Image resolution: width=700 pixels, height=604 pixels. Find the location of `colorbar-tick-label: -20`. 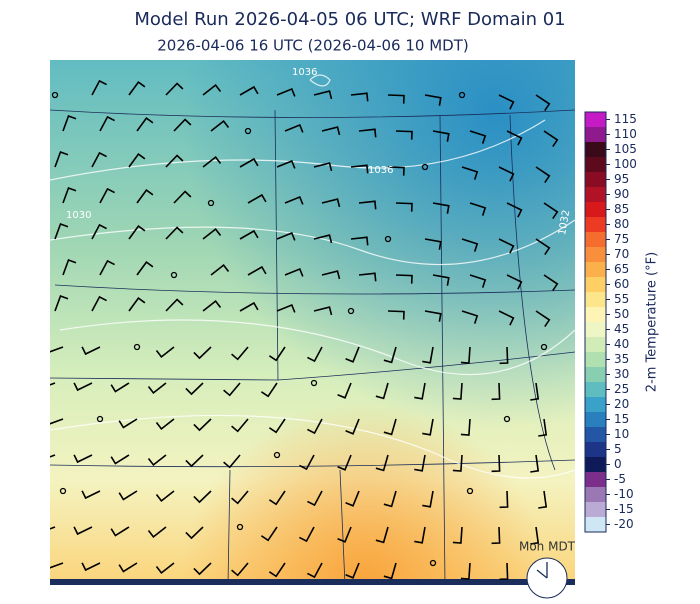

colorbar-tick-label: -20 is located at coordinates (624, 524).